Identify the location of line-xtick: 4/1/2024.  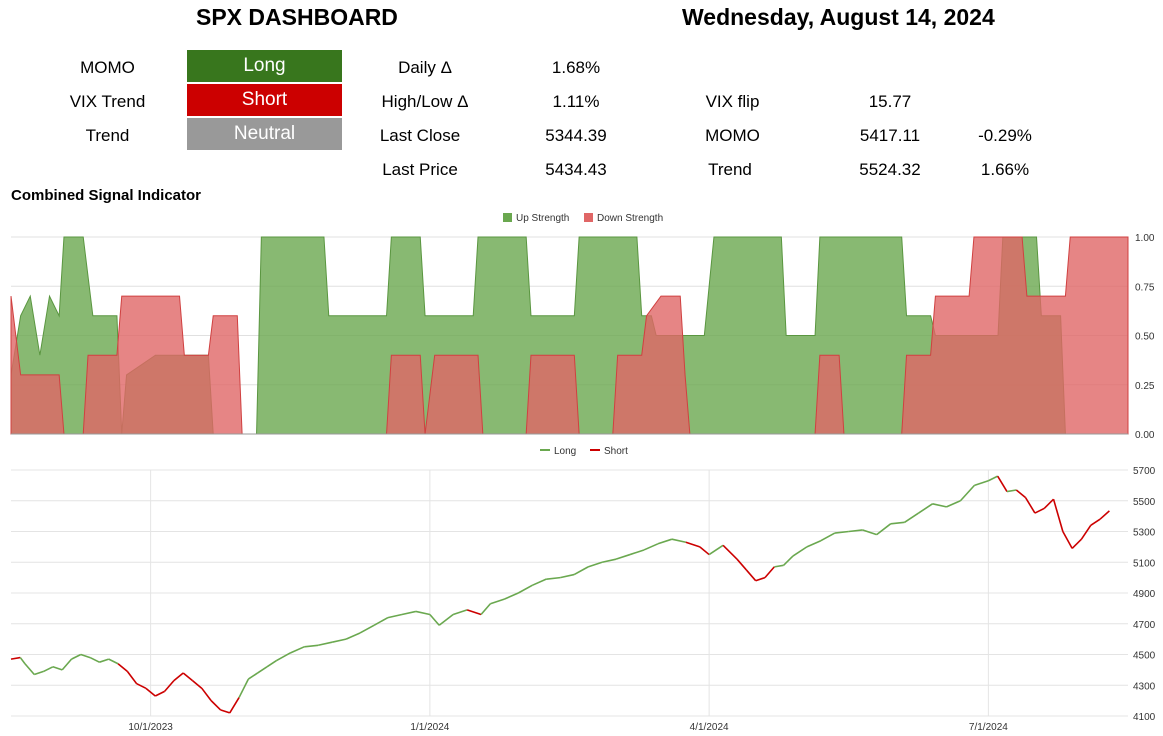
(709, 727).